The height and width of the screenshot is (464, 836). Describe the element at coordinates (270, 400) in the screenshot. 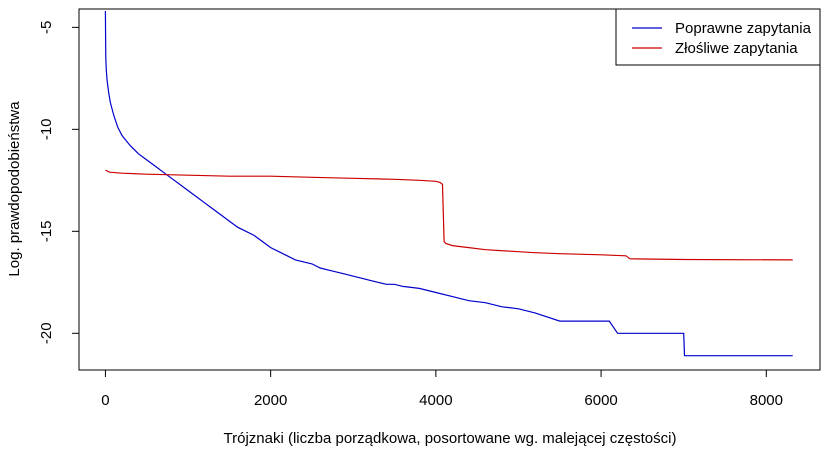

I see `x-tick-label-2000: 2000` at that location.